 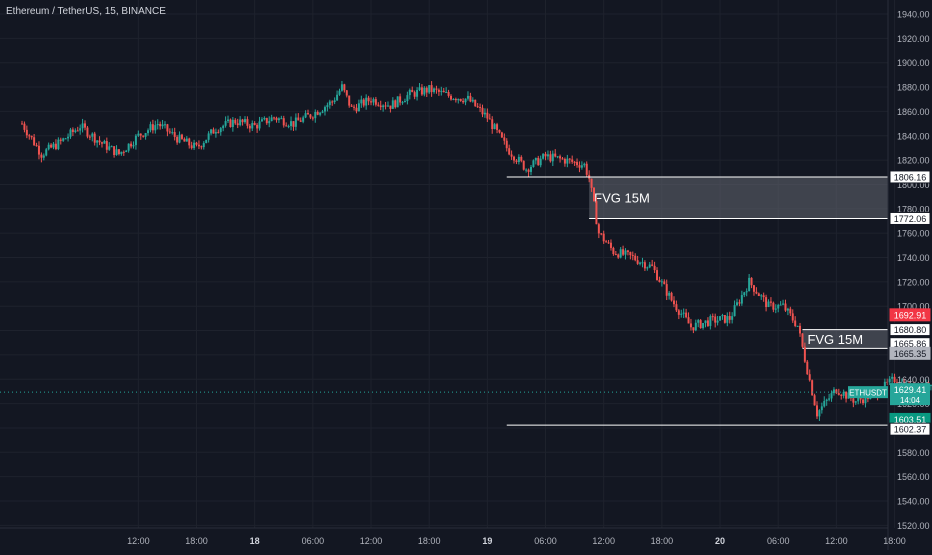 I want to click on price-axis-label: 1602.37, so click(x=910, y=430).